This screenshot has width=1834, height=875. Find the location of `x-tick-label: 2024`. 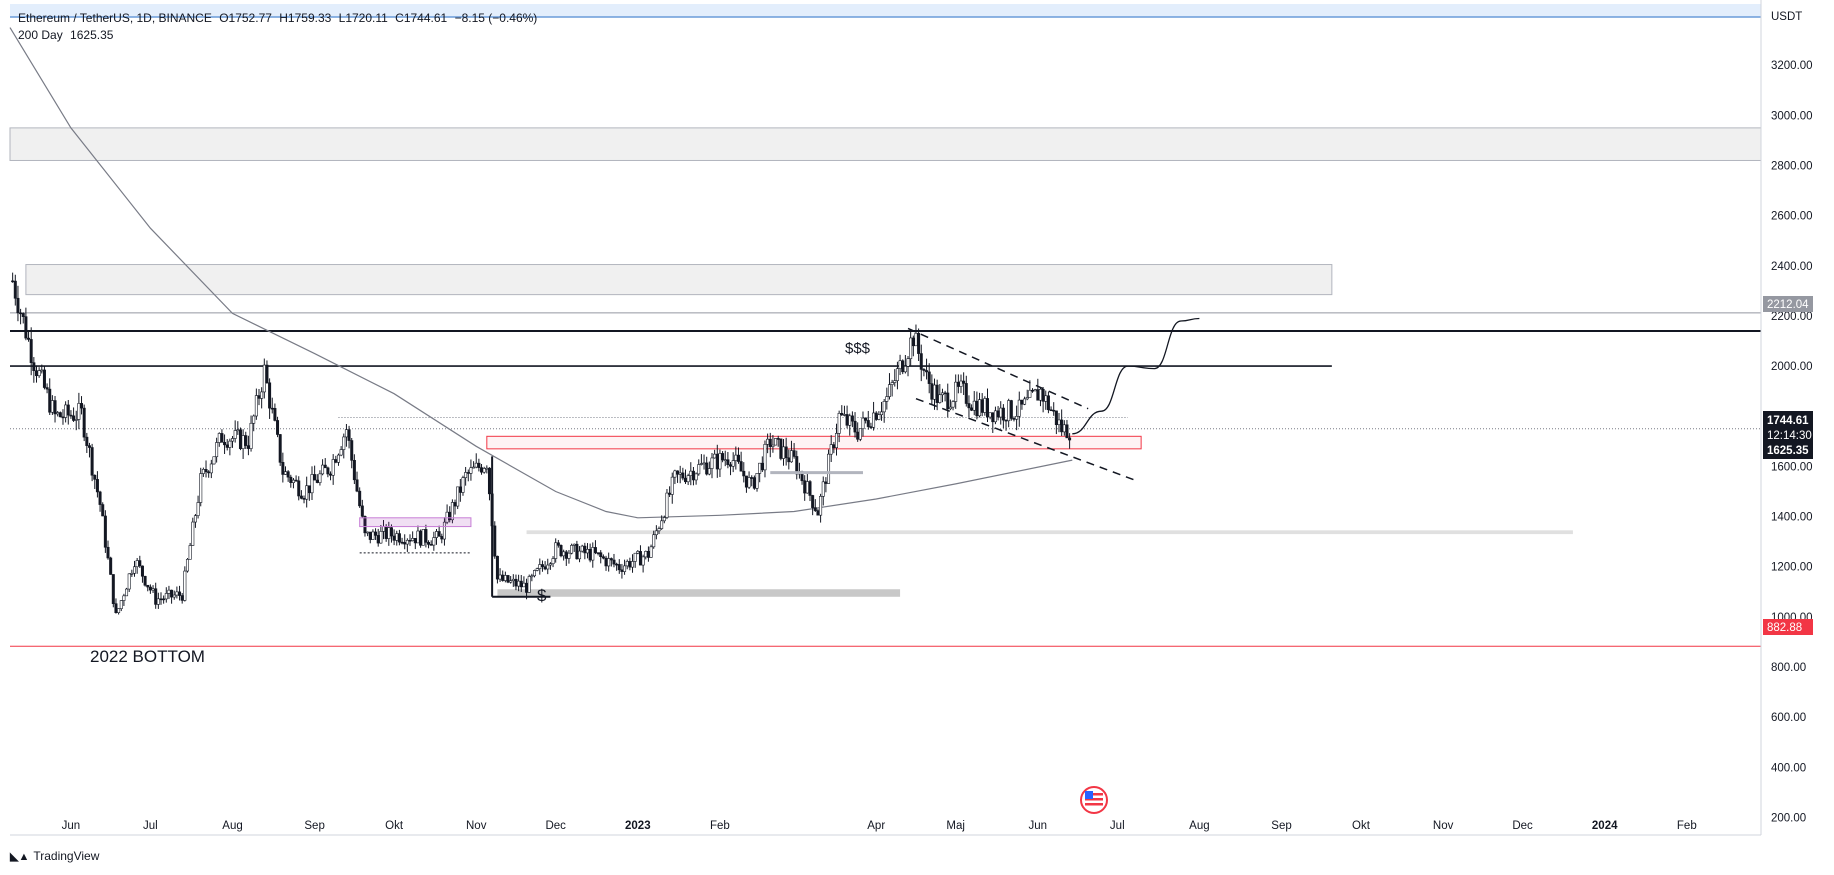

x-tick-label: 2024 is located at coordinates (1605, 826).